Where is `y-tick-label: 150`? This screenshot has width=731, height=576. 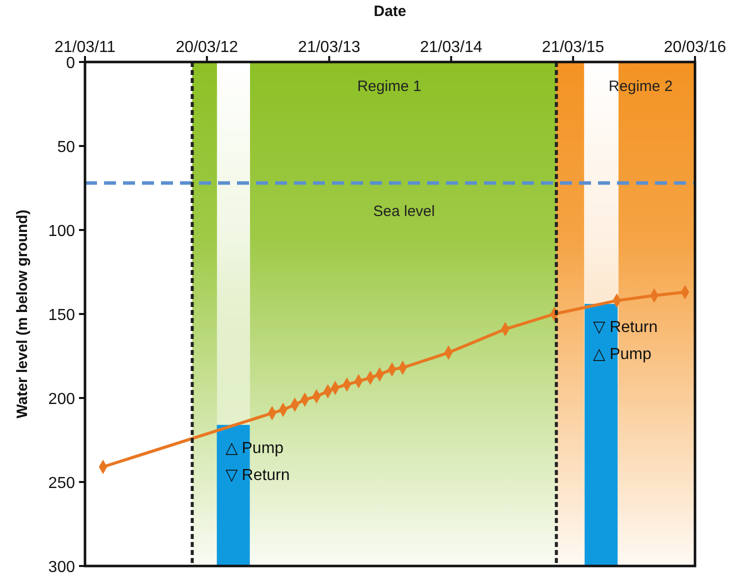 y-tick-label: 150 is located at coordinates (62, 315).